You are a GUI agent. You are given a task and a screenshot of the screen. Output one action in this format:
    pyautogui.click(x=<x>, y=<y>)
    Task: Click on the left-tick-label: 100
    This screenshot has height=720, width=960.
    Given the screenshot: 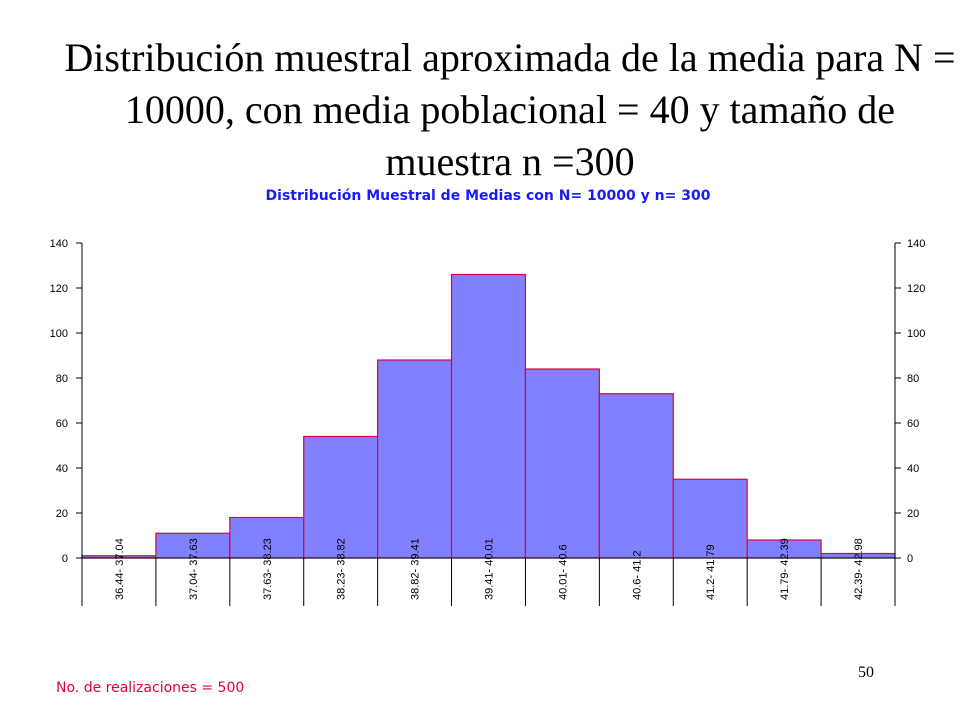 What is the action you would take?
    pyautogui.click(x=59, y=334)
    